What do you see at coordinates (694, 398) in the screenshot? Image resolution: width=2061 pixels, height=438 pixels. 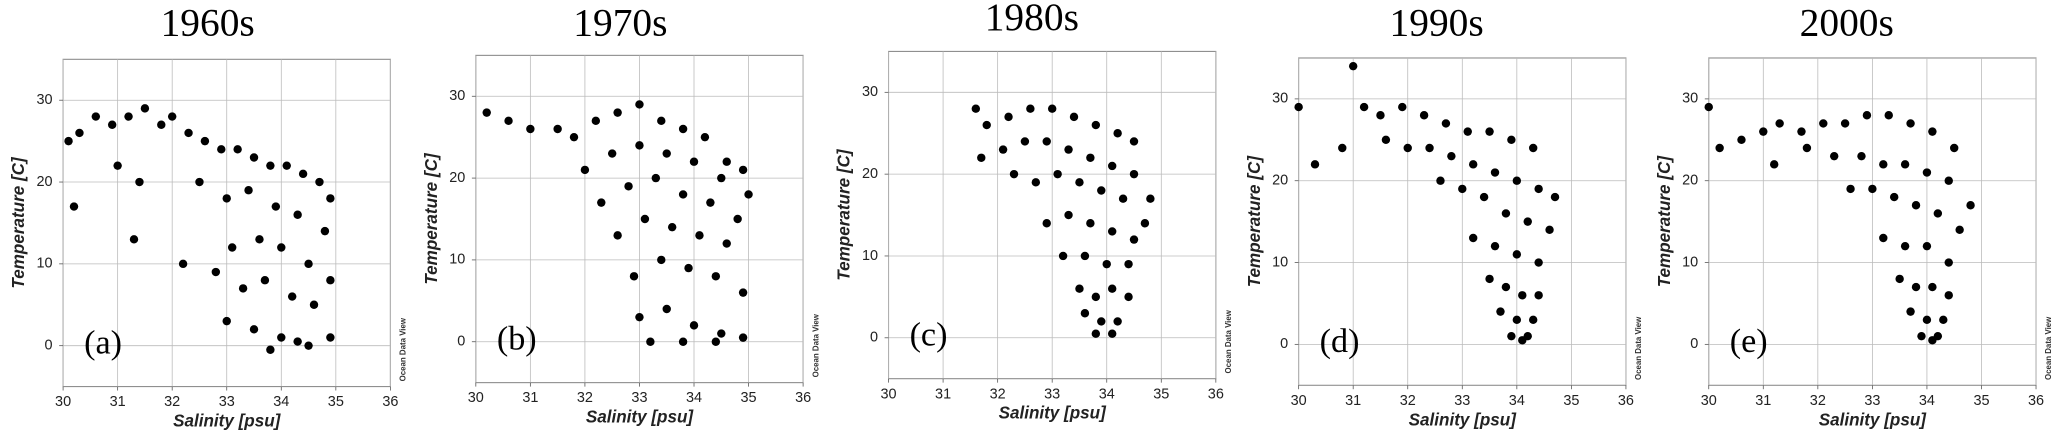 I see `x-tick-label: 34` at bounding box center [694, 398].